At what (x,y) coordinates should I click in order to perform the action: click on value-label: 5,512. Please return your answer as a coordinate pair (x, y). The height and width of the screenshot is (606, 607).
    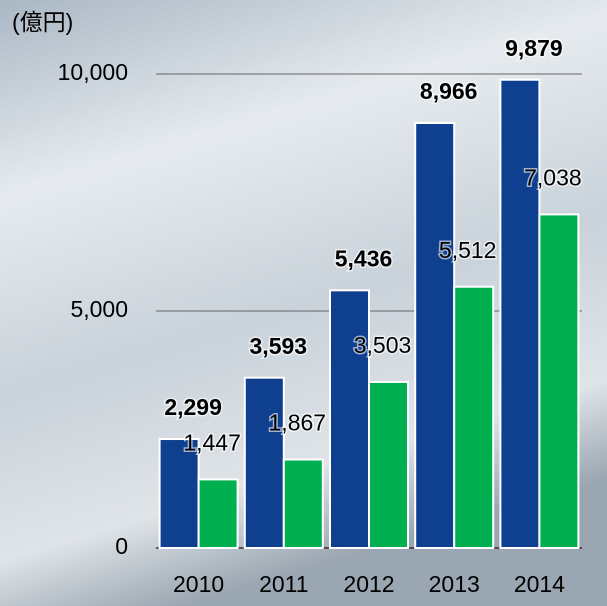
    Looking at the image, I should click on (468, 250).